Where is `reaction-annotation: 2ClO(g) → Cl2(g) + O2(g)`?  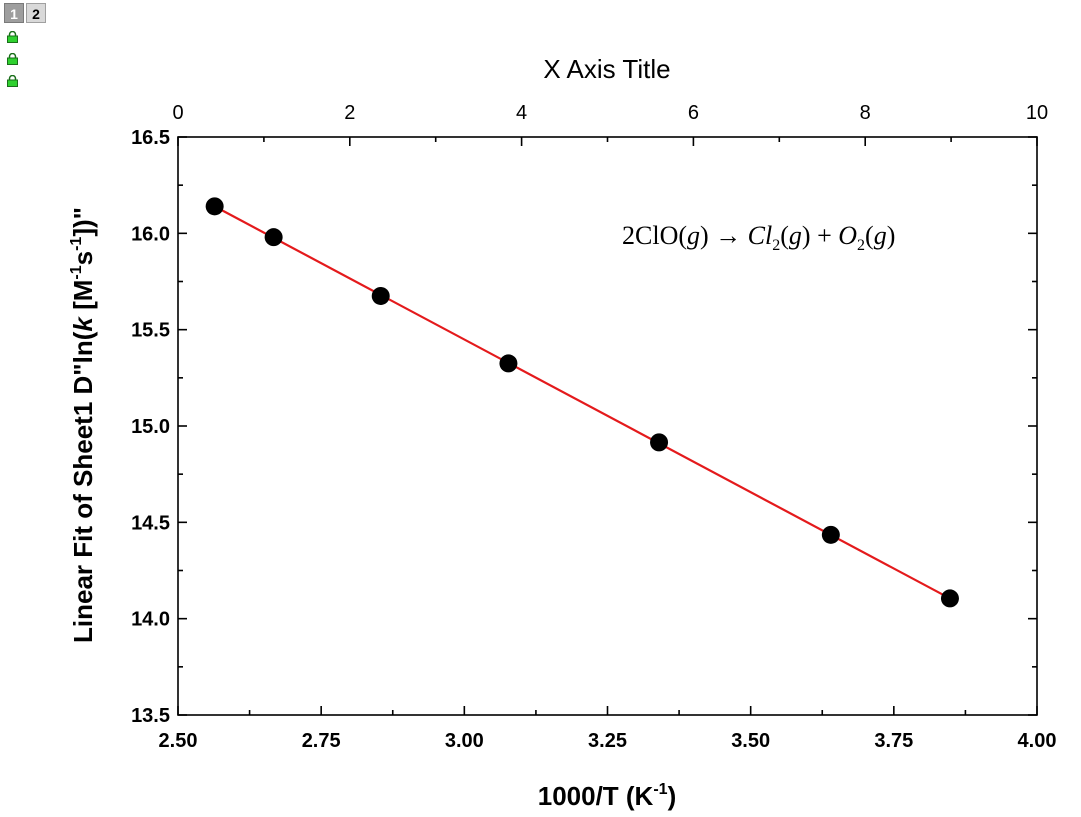 reaction-annotation: 2ClO(g) → Cl2(g) + O2(g) is located at coordinates (758, 237).